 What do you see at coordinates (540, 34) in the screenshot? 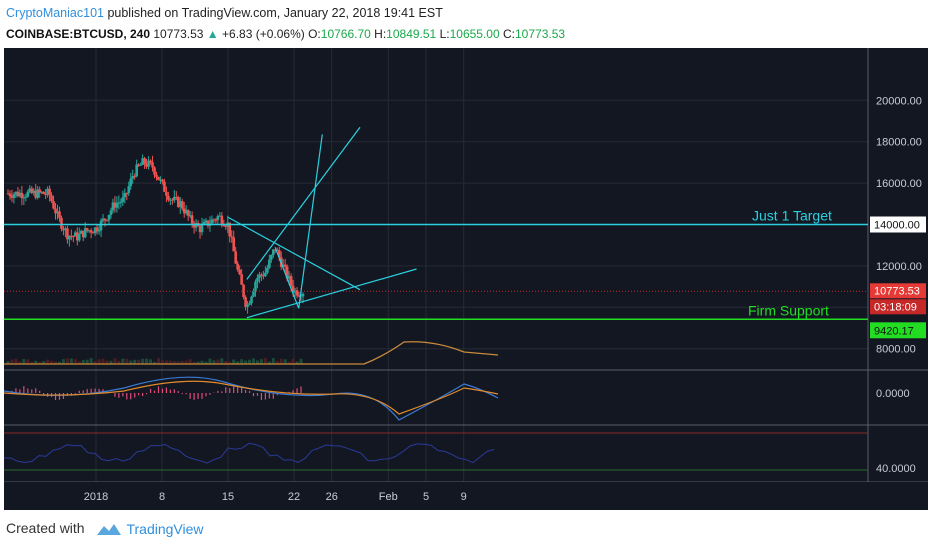
I see `close-value: 10773.53` at bounding box center [540, 34].